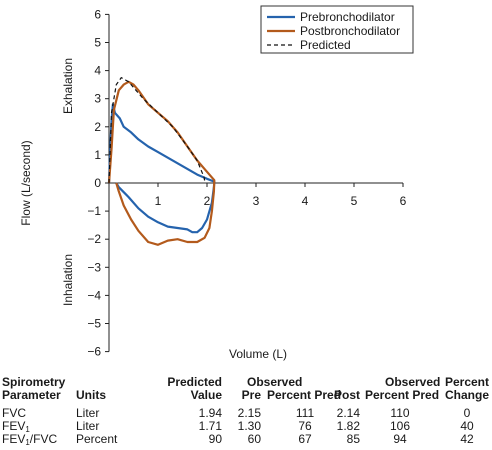 This screenshot has width=492, height=450. I want to click on header-change: Change, so click(467, 395).